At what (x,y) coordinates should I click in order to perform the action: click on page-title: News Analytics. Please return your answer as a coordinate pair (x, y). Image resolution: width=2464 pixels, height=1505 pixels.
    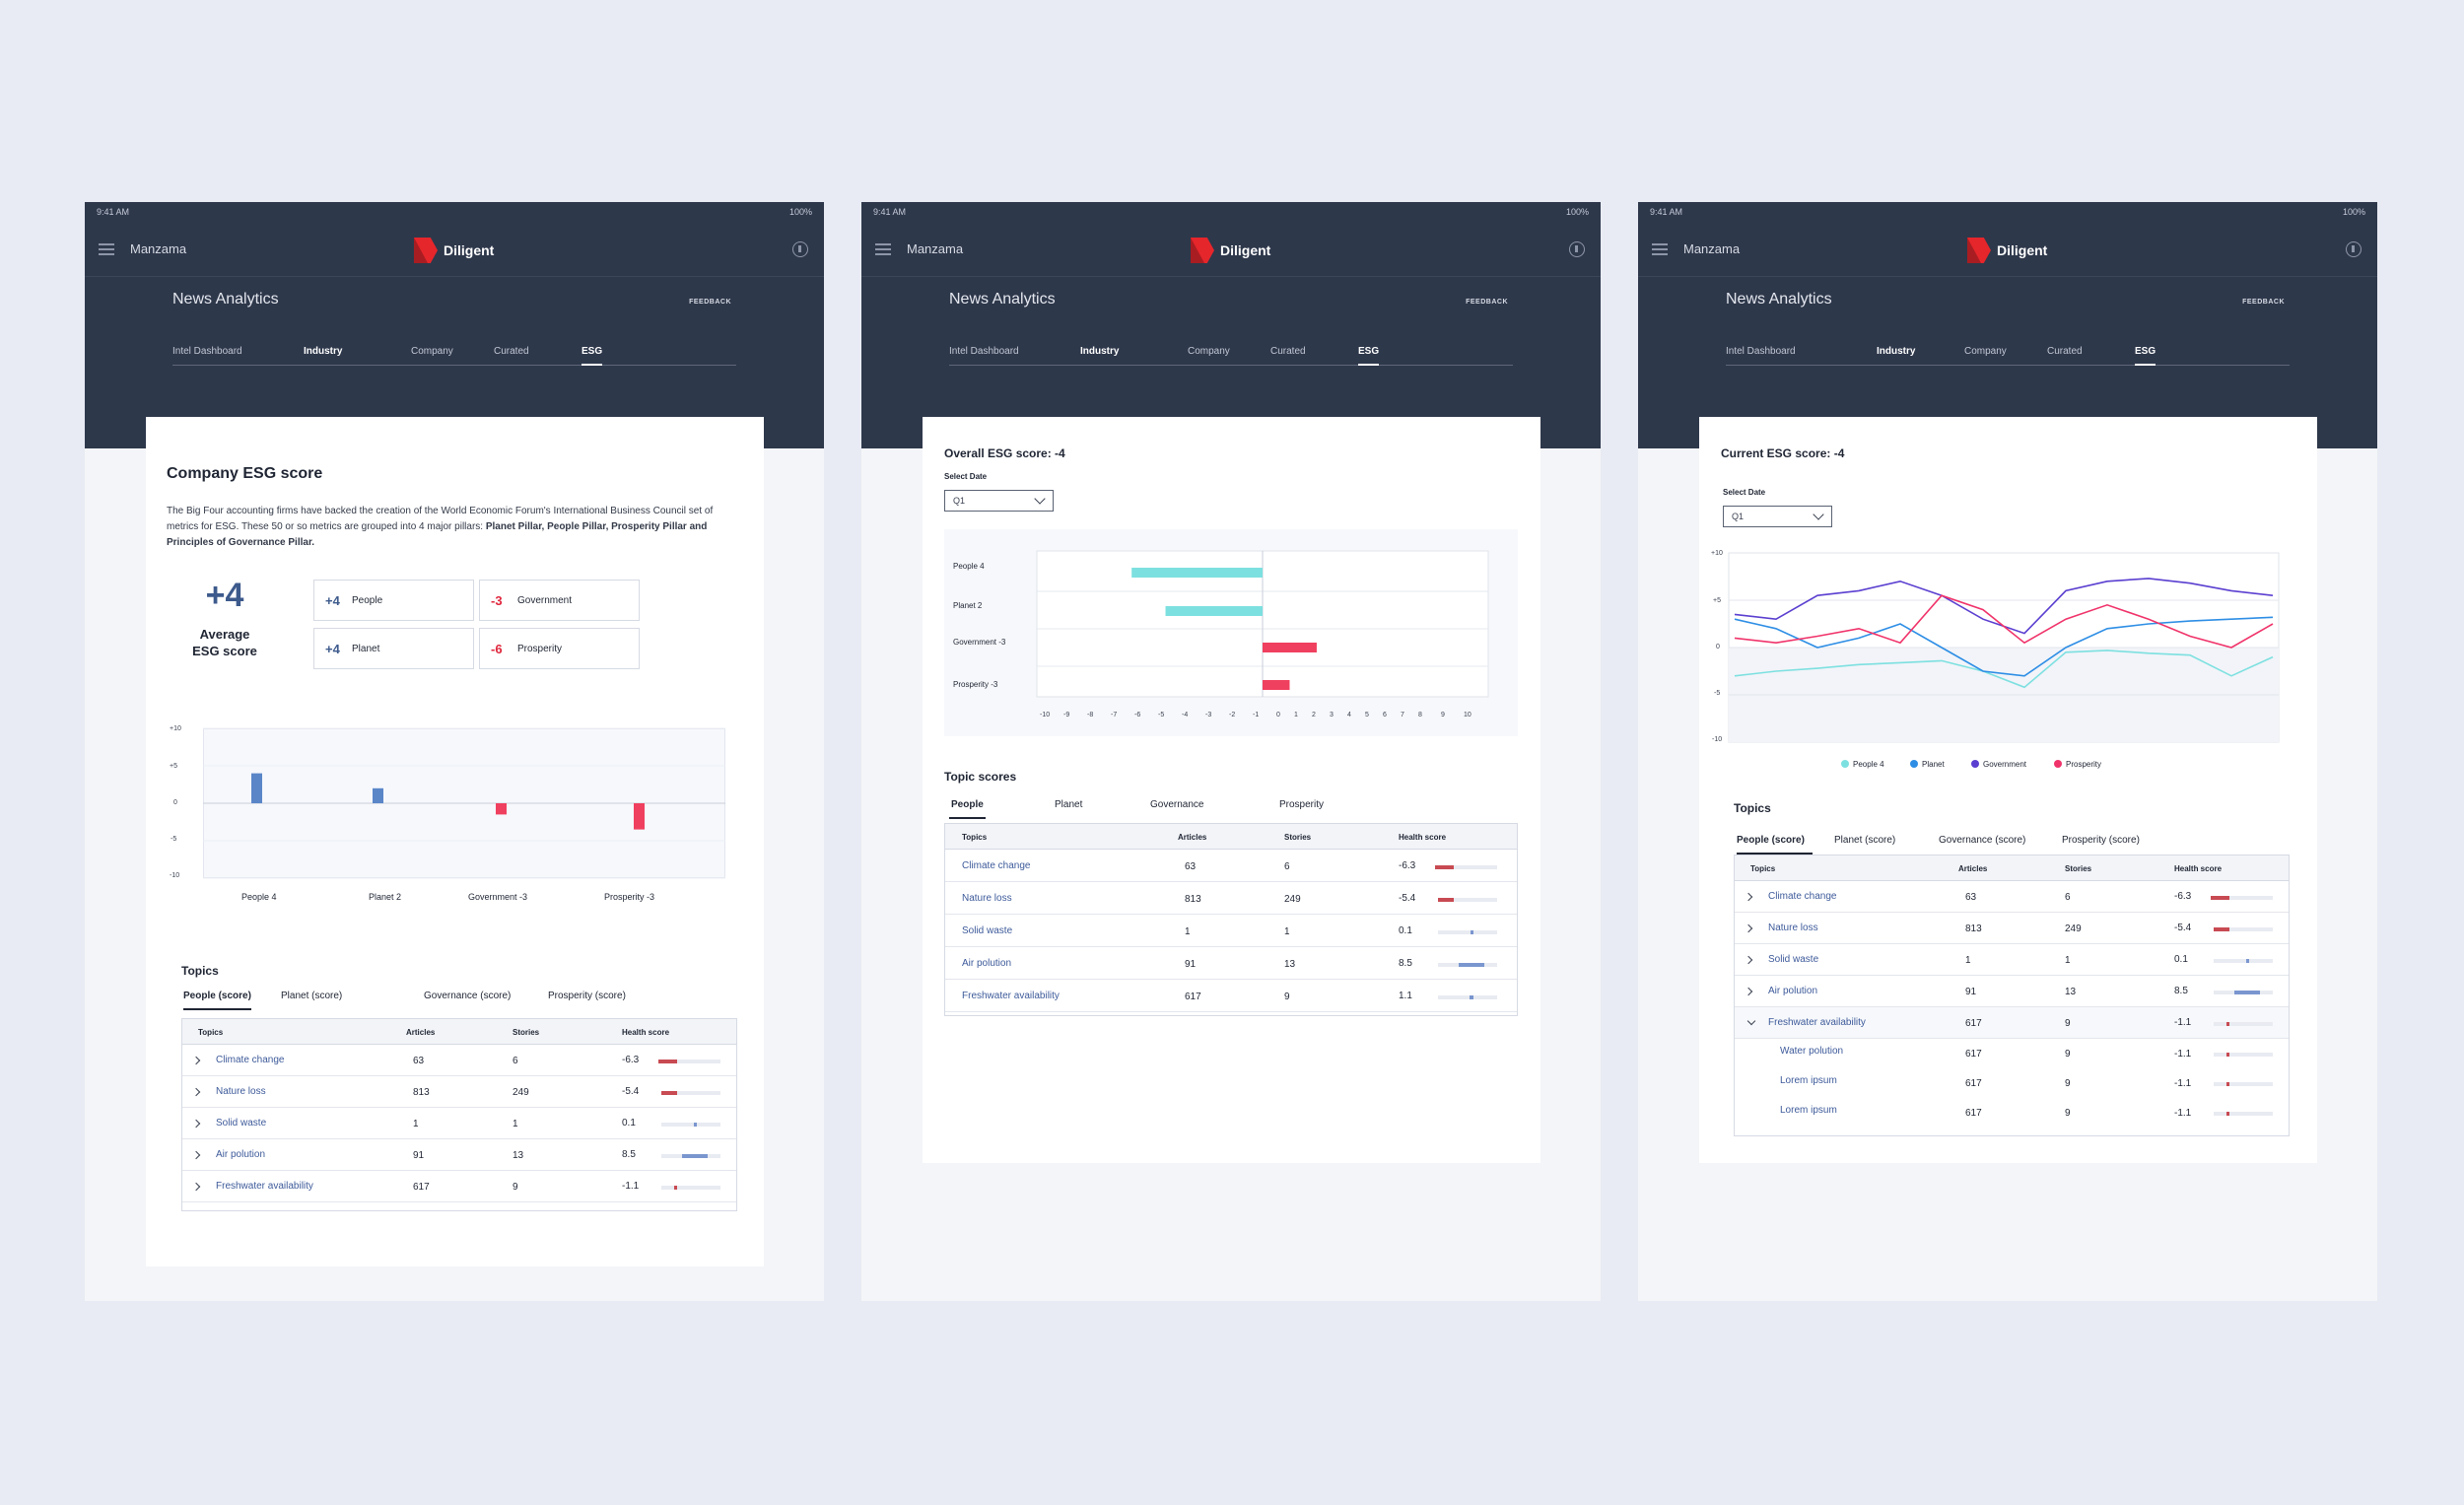
    Looking at the image, I should click on (1779, 299).